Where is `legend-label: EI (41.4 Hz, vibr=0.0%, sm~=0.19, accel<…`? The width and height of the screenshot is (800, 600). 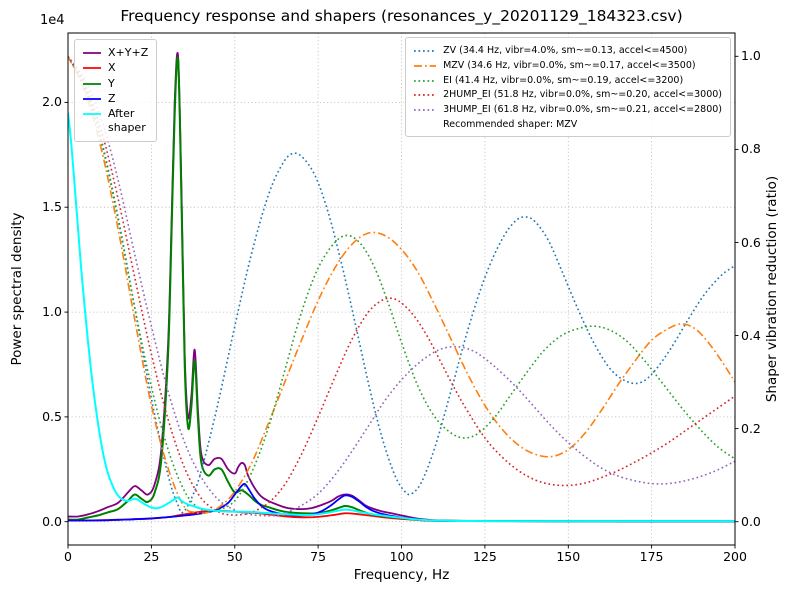 legend-label: EI (41.4 Hz, vibr=0.0%, sm~=0.19, accel<… is located at coordinates (563, 80).